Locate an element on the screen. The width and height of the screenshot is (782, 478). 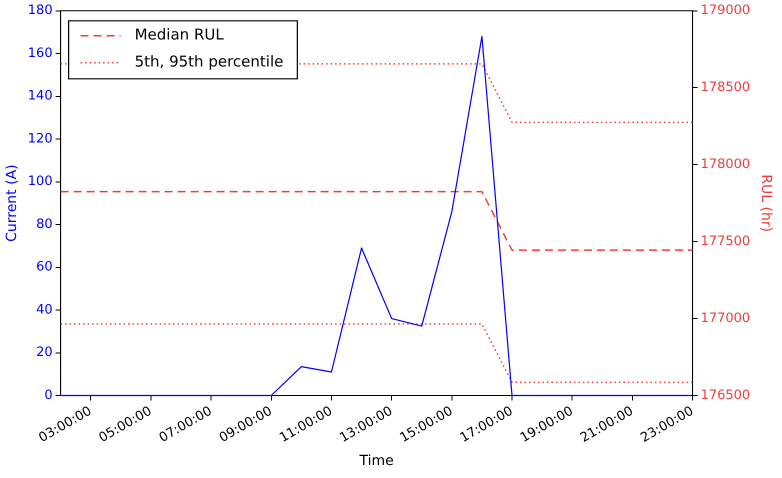
y-tick-label: 160 is located at coordinates (40, 53).